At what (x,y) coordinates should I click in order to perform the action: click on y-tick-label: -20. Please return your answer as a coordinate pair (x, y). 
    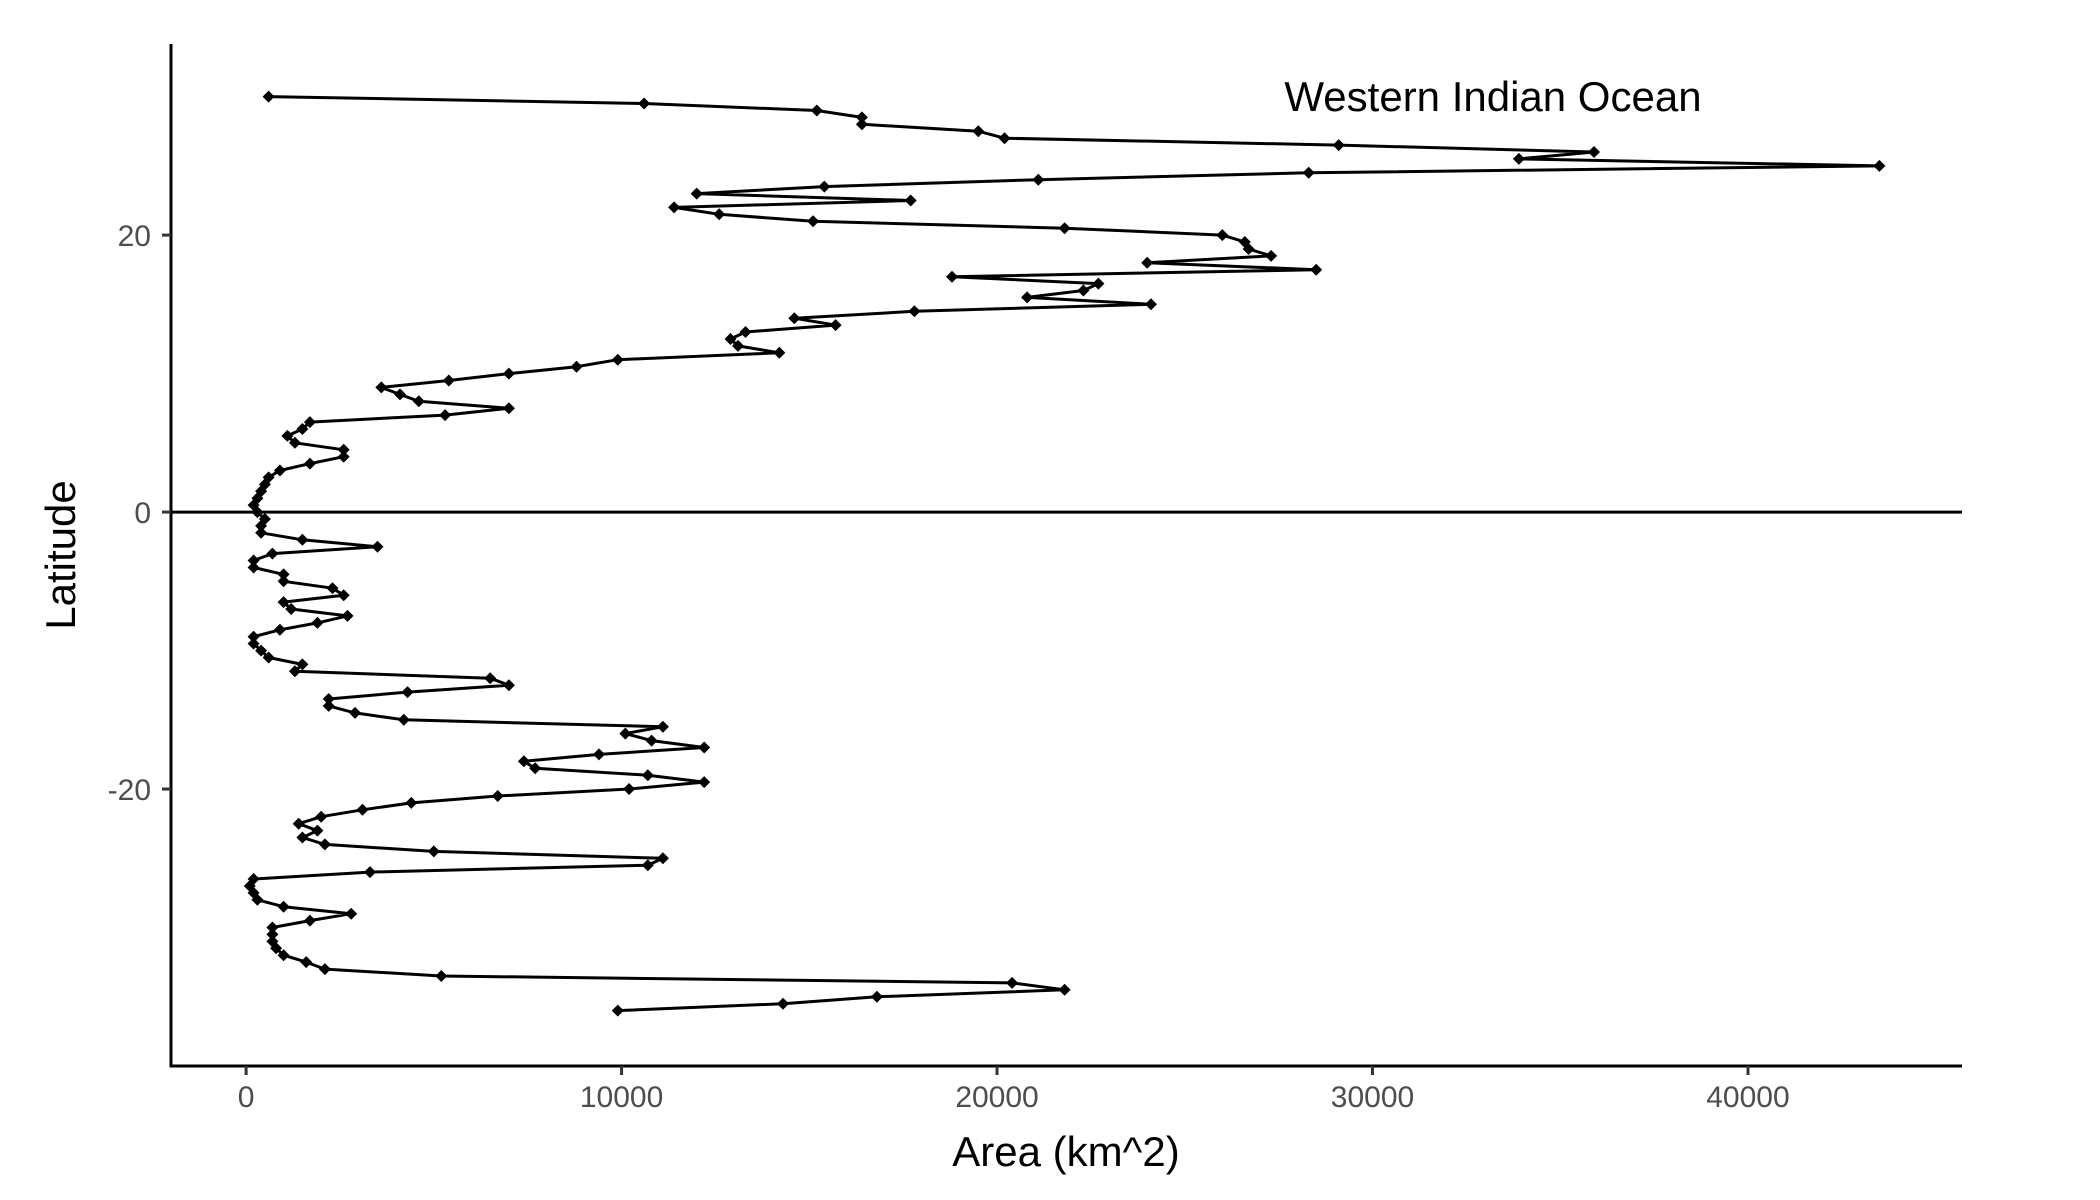
    Looking at the image, I should click on (129, 790).